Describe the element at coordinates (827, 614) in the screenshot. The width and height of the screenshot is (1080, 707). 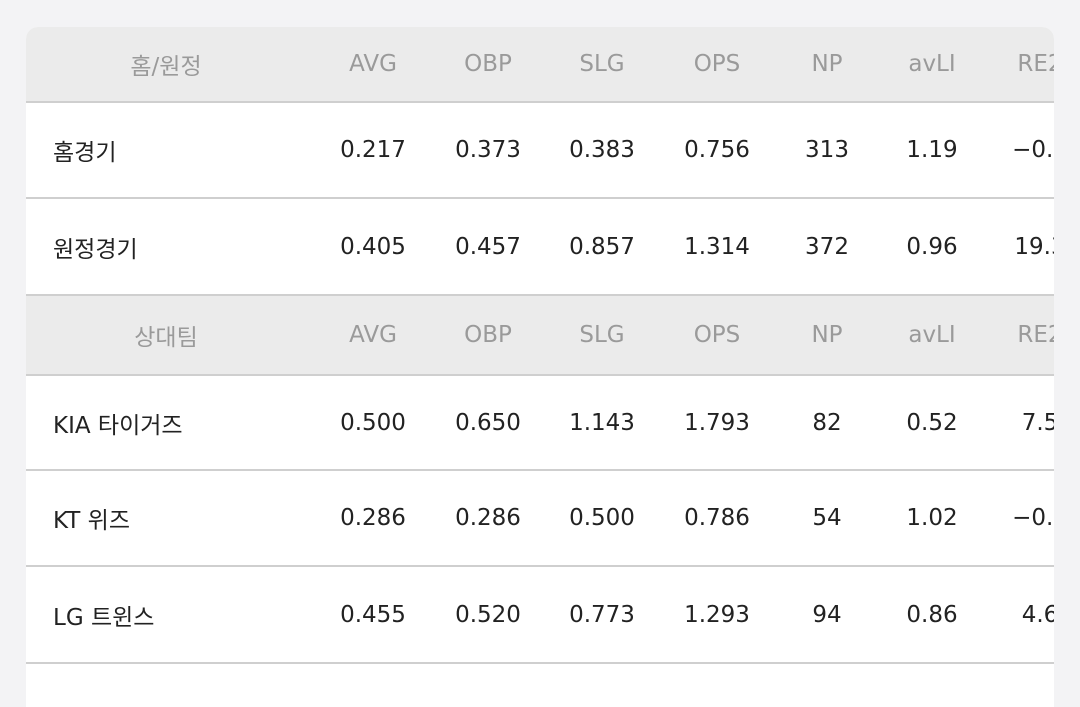
I see `value-cell: 94` at that location.